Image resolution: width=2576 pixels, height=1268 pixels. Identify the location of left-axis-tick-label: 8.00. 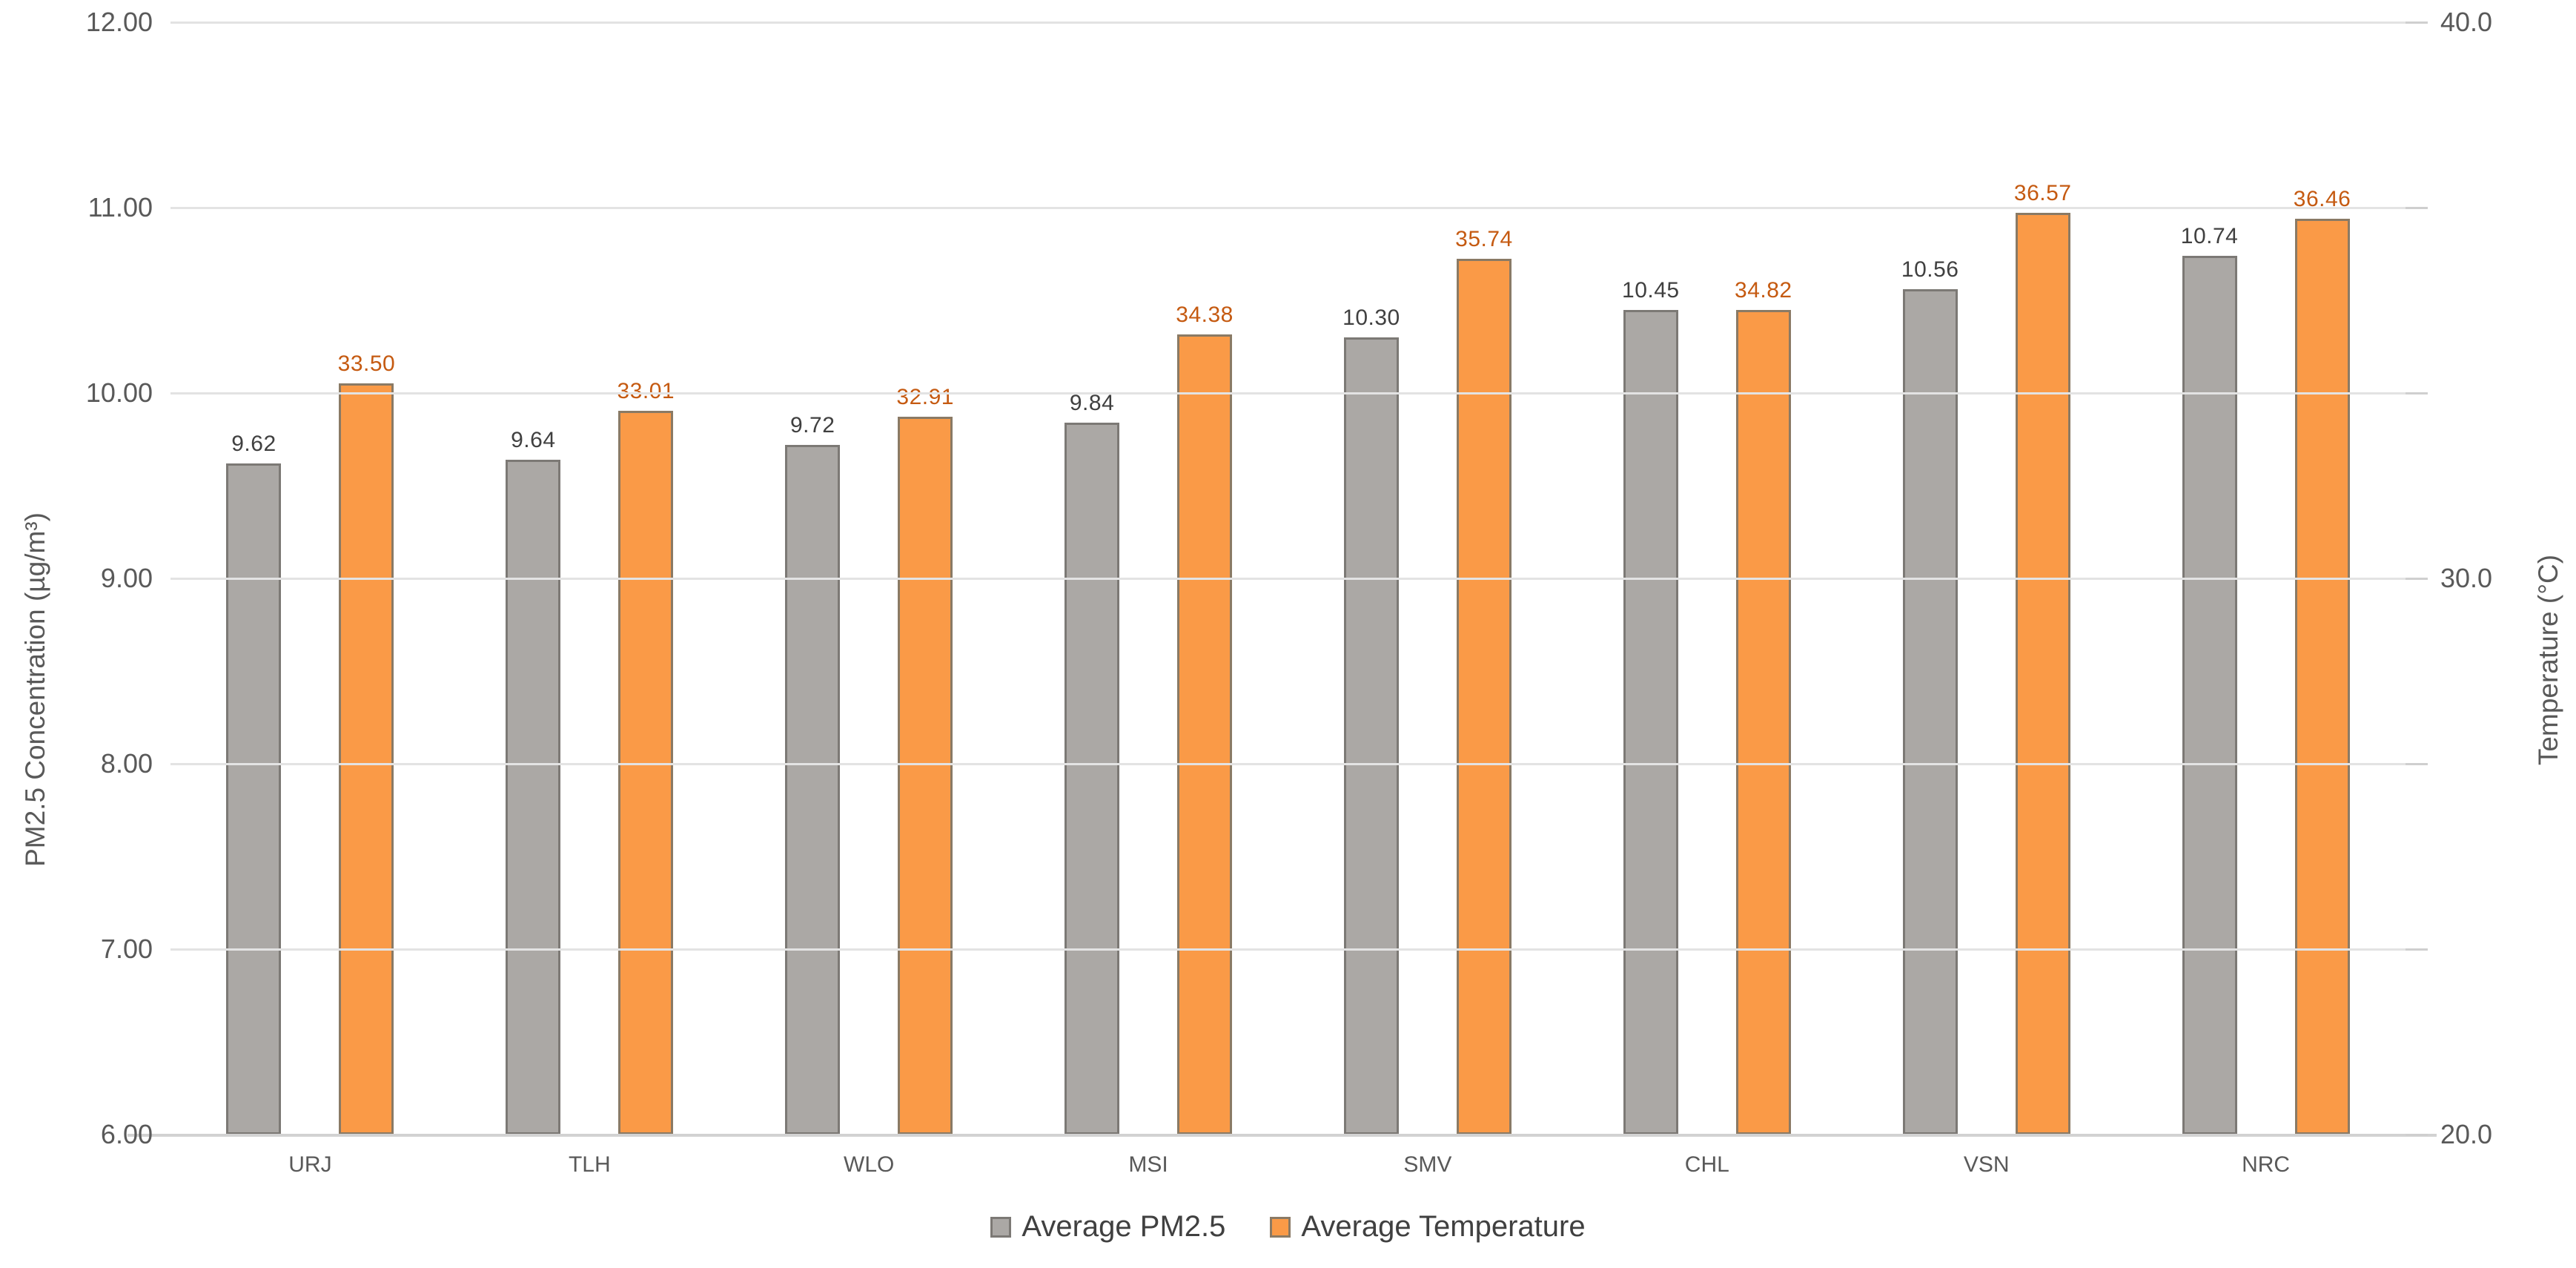
(126, 764).